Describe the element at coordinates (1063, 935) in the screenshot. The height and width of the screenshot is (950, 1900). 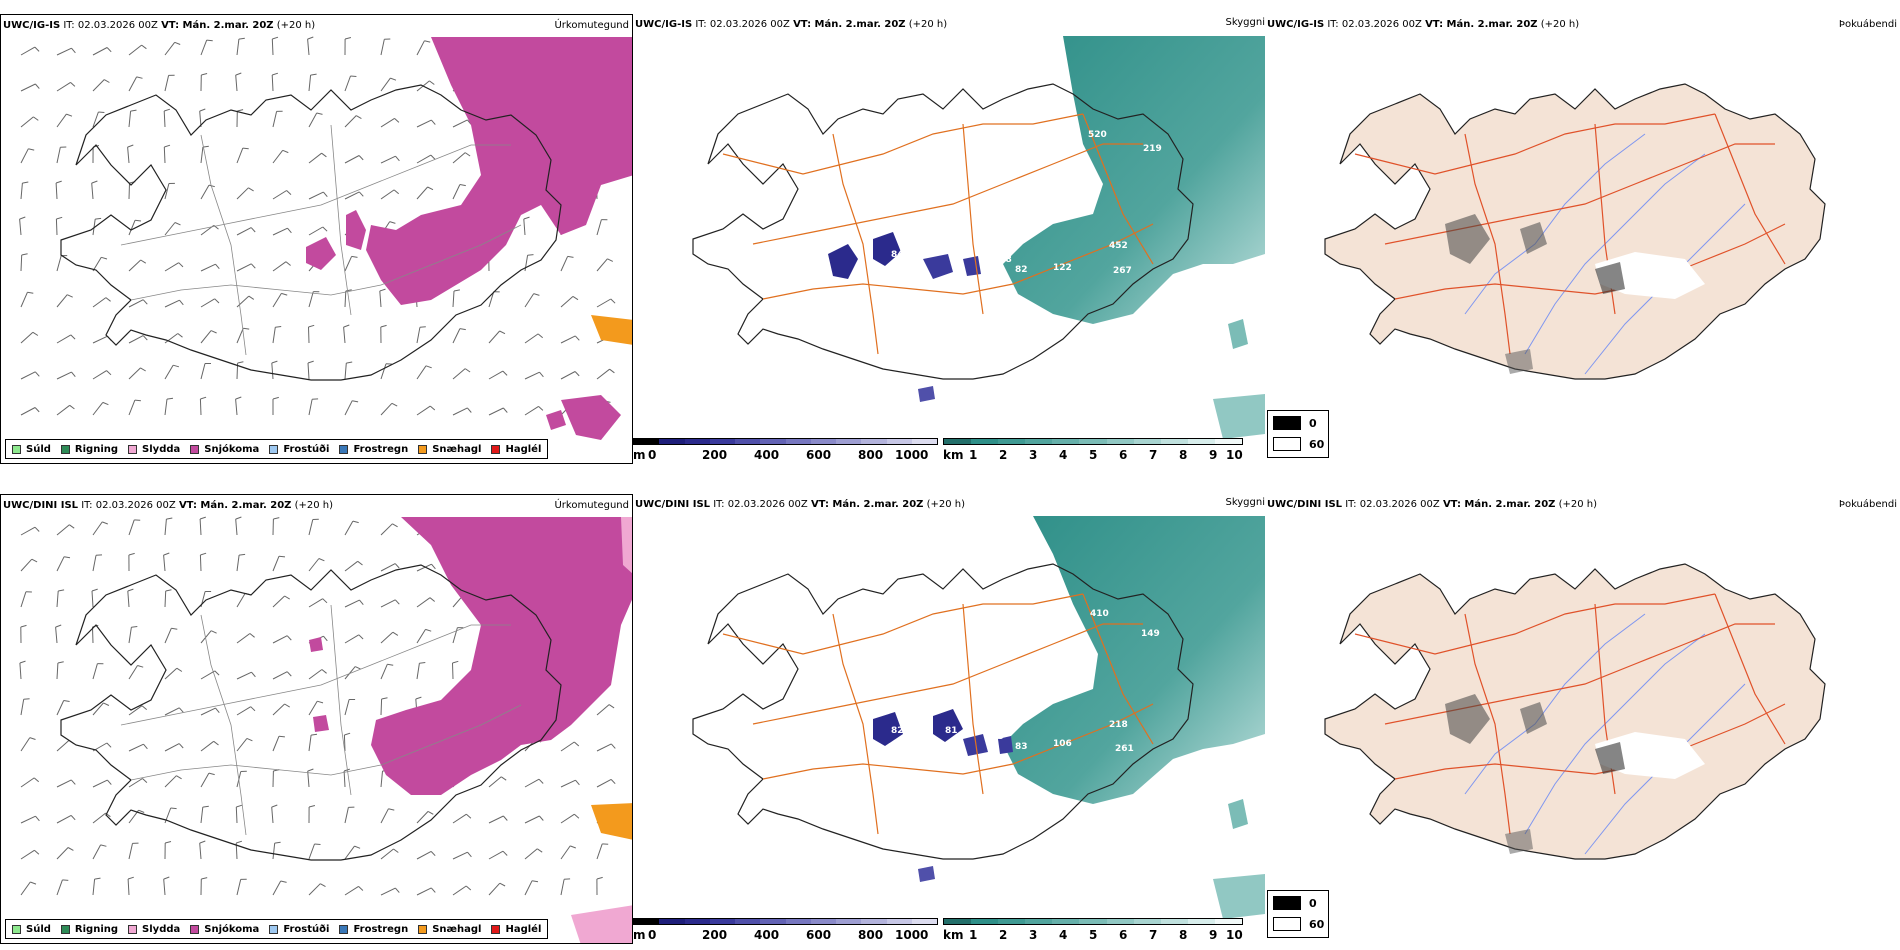
I see `colorbar-tick: 4` at that location.